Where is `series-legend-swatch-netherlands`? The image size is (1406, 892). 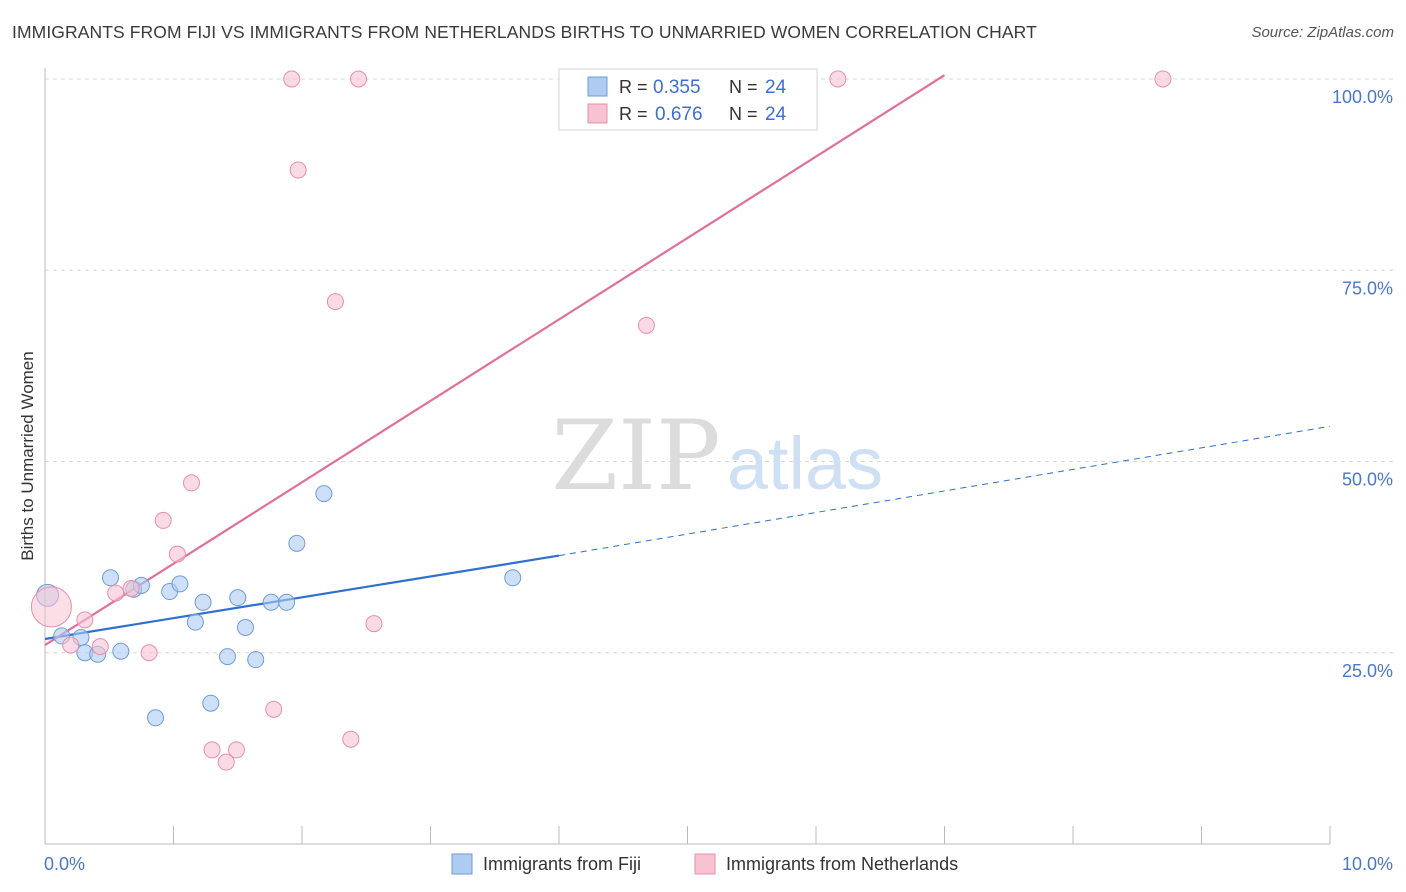
series-legend-swatch-netherlands is located at coordinates (705, 864).